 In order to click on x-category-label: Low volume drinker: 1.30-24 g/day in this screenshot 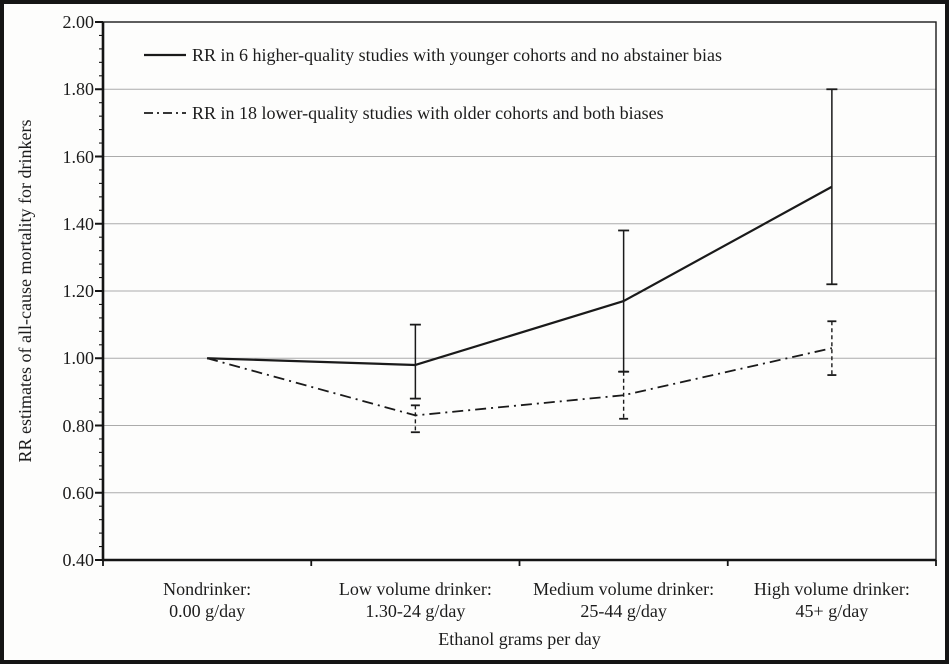, I will do `click(415, 600)`.